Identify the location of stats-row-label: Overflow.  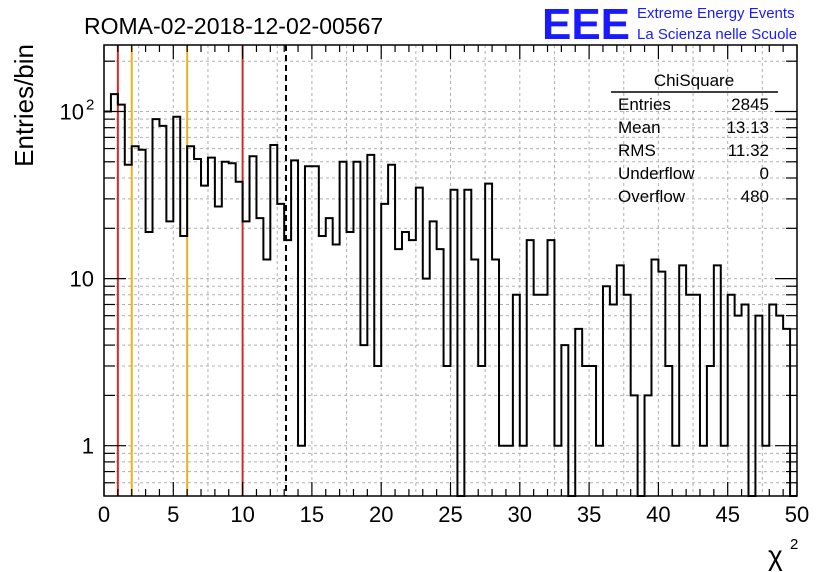
(652, 196).